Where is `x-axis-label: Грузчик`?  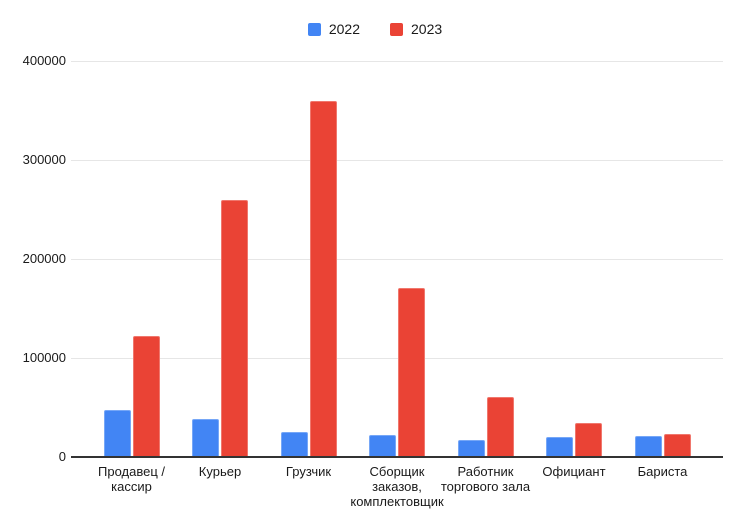
x-axis-label: Грузчик is located at coordinates (309, 471).